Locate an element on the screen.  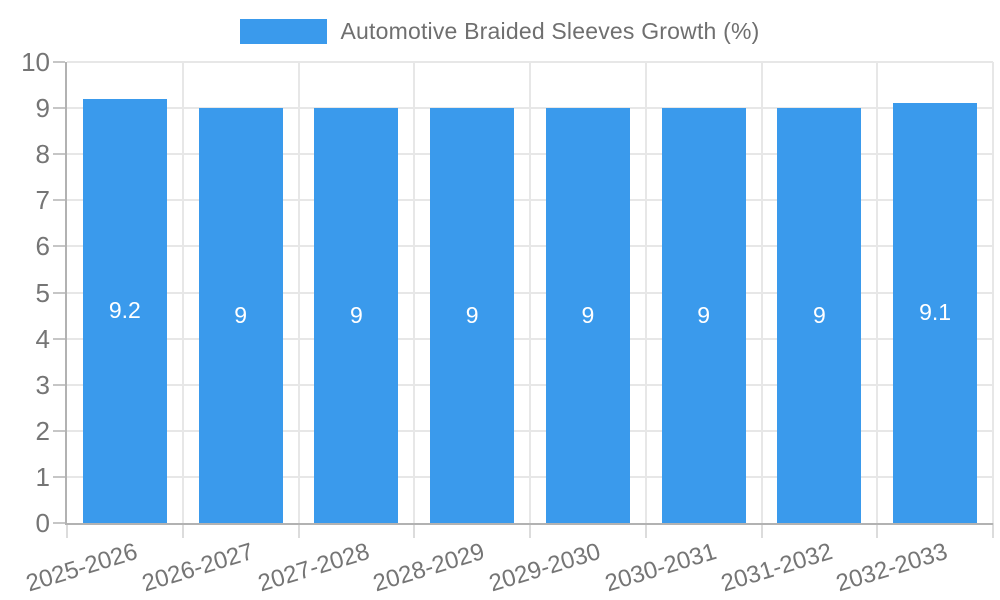
x-tick-label: 2026-2027 is located at coordinates (197, 568).